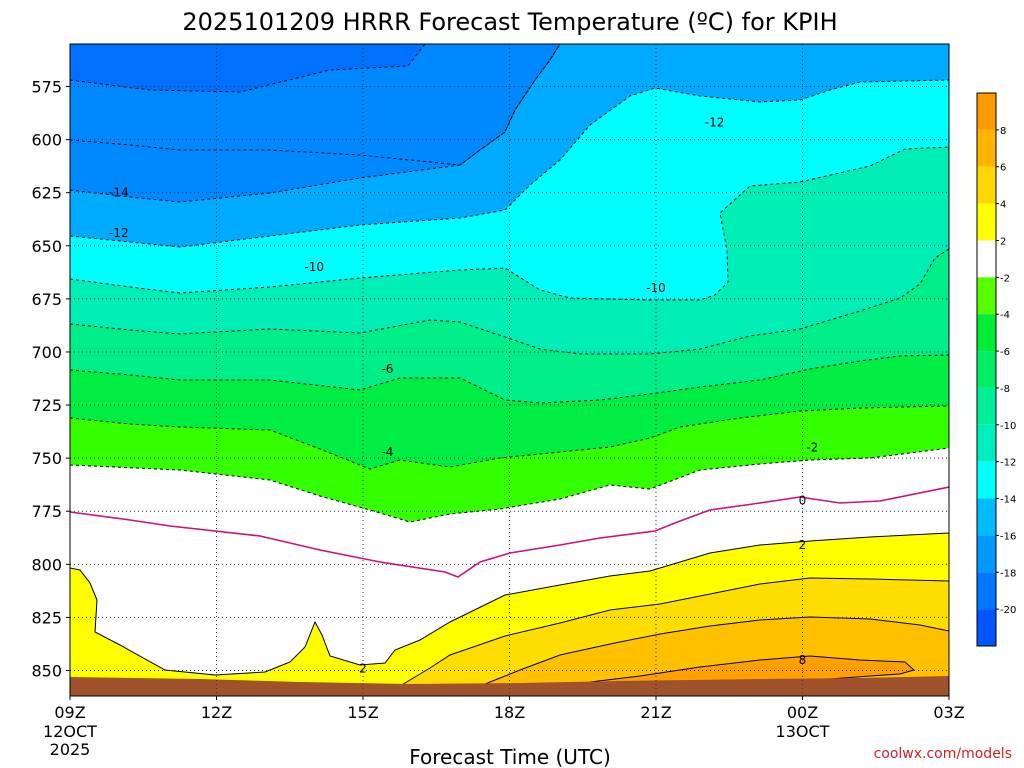 The height and width of the screenshot is (768, 1024). Describe the element at coordinates (119, 193) in the screenshot. I see `contour-label: -14` at that location.